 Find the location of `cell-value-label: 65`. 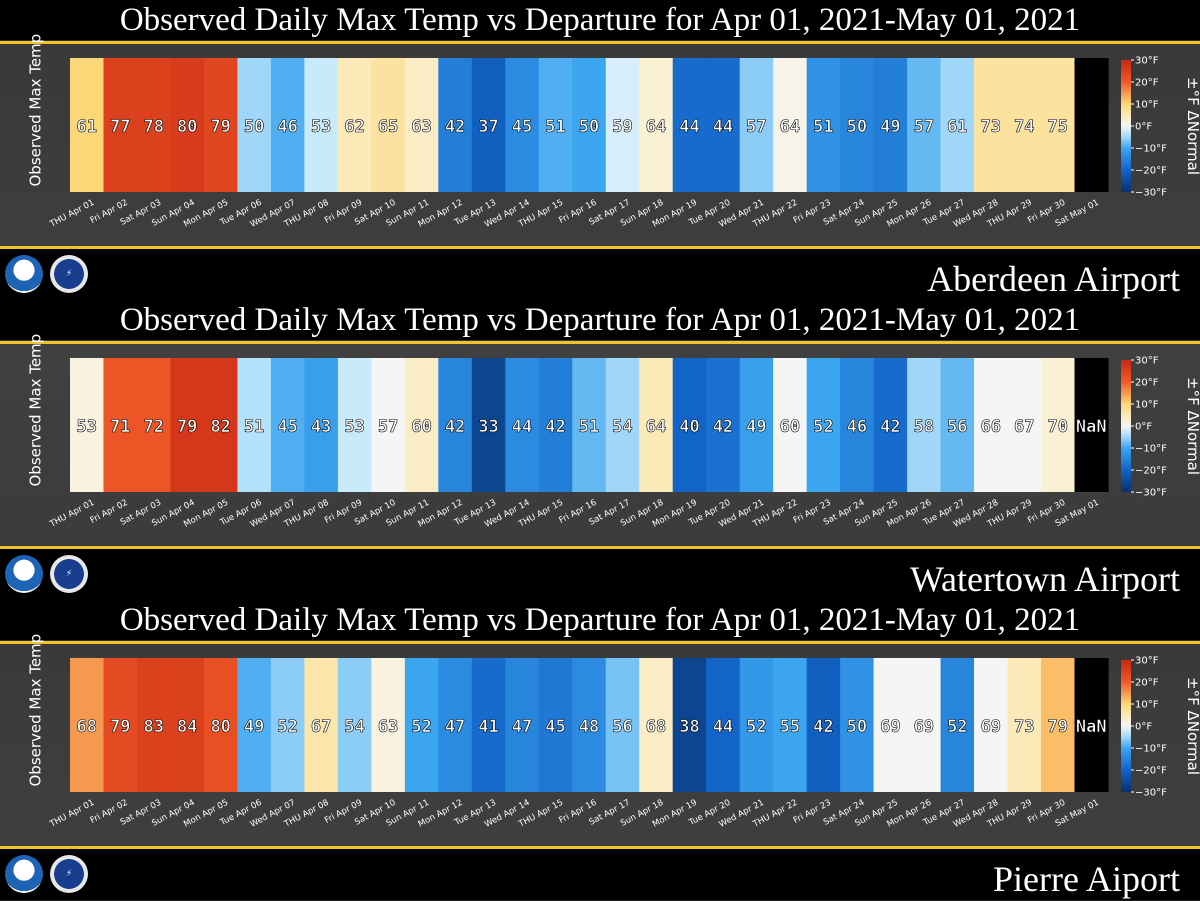

cell-value-label: 65 is located at coordinates (388, 127).